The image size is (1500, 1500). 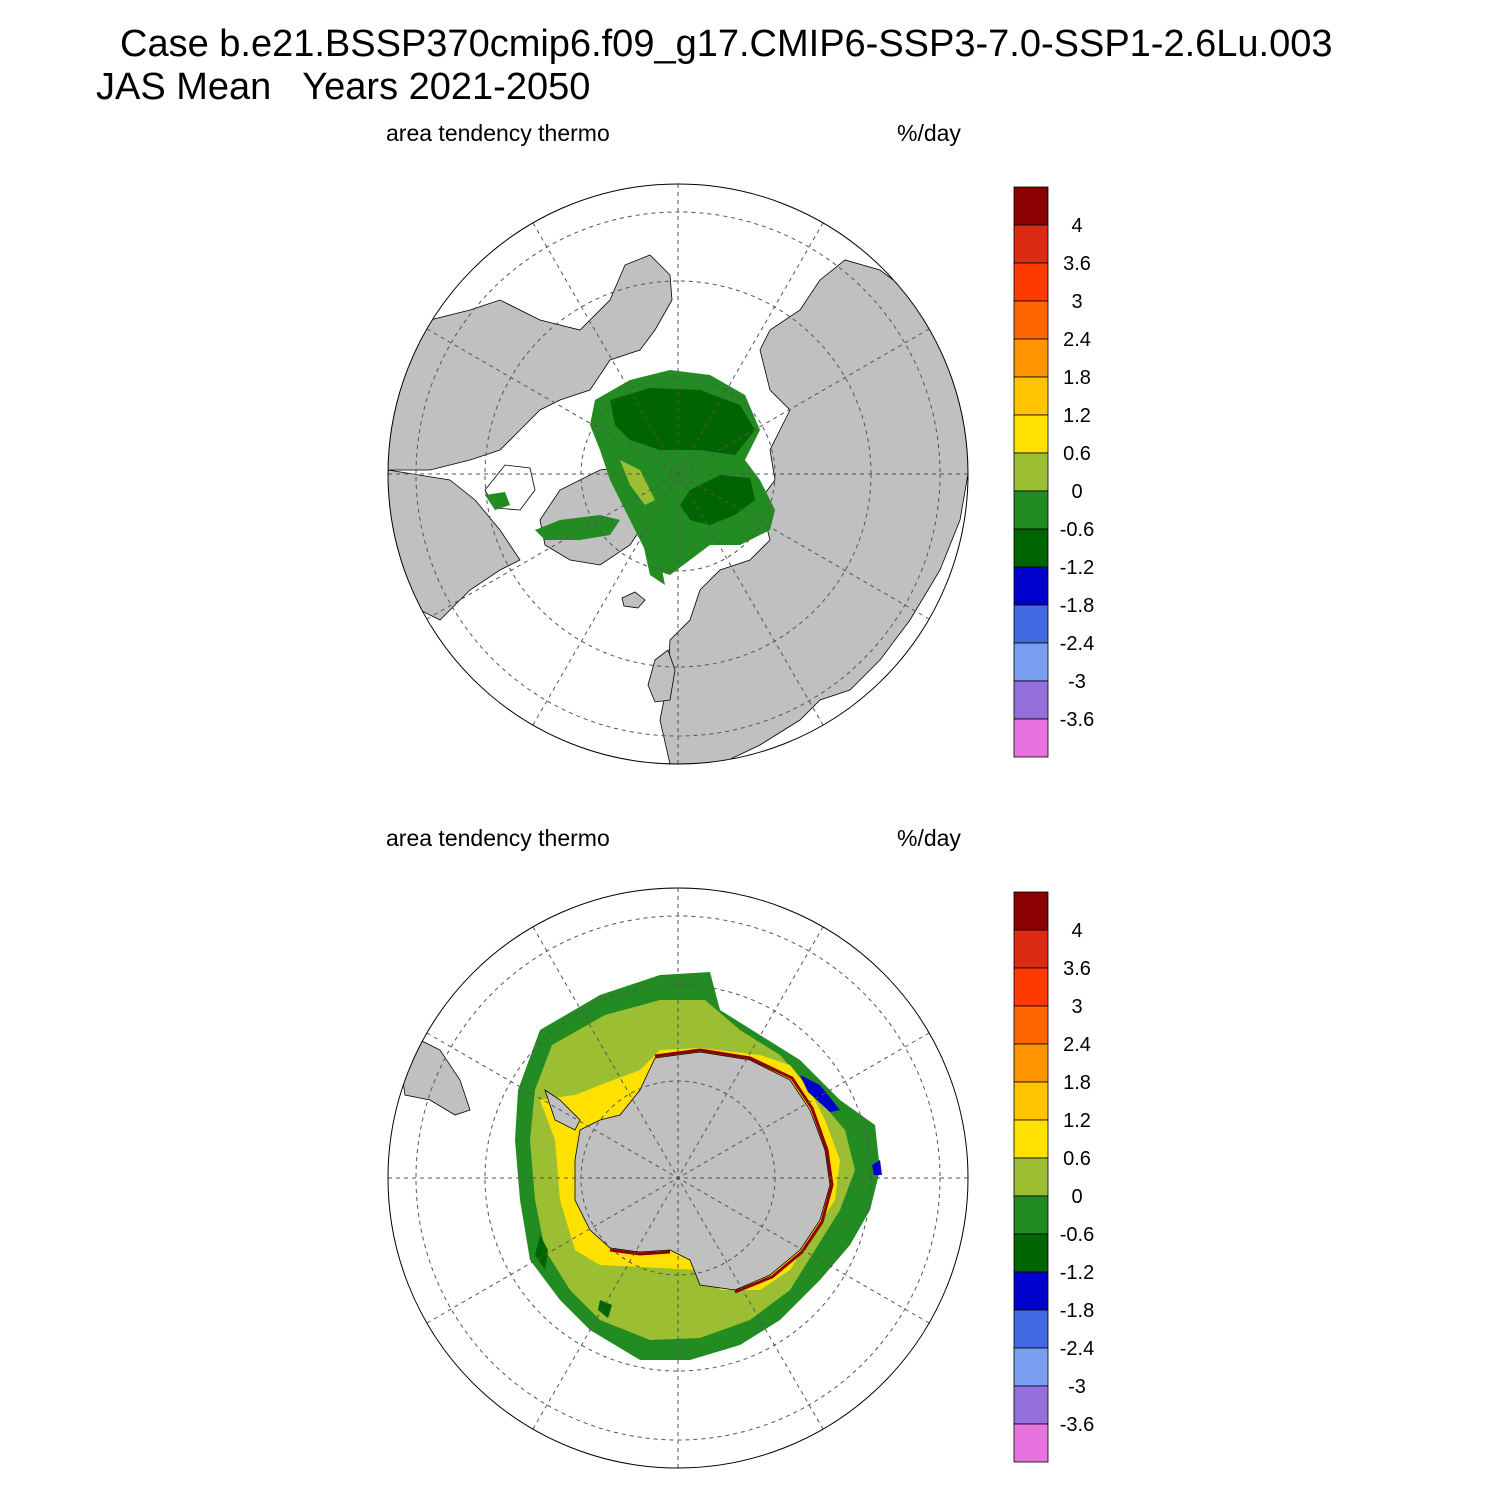 What do you see at coordinates (820, 1093) in the screenshot?
I see `blue-patch` at bounding box center [820, 1093].